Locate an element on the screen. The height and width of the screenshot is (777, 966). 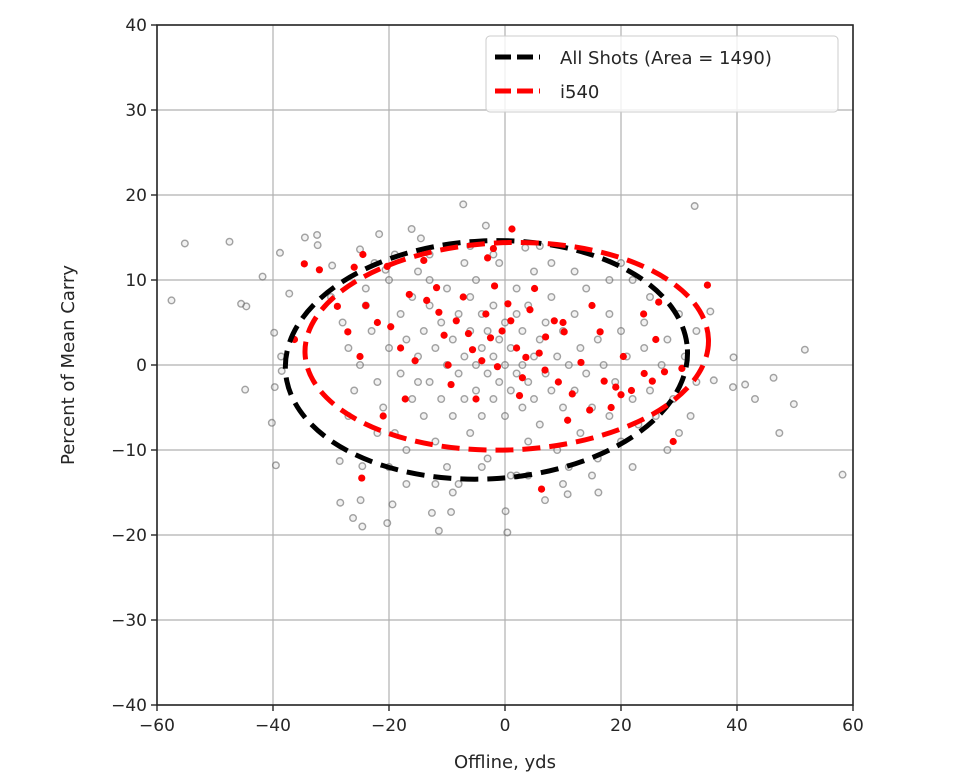
i540-ellipse is located at coordinates (506, 346).